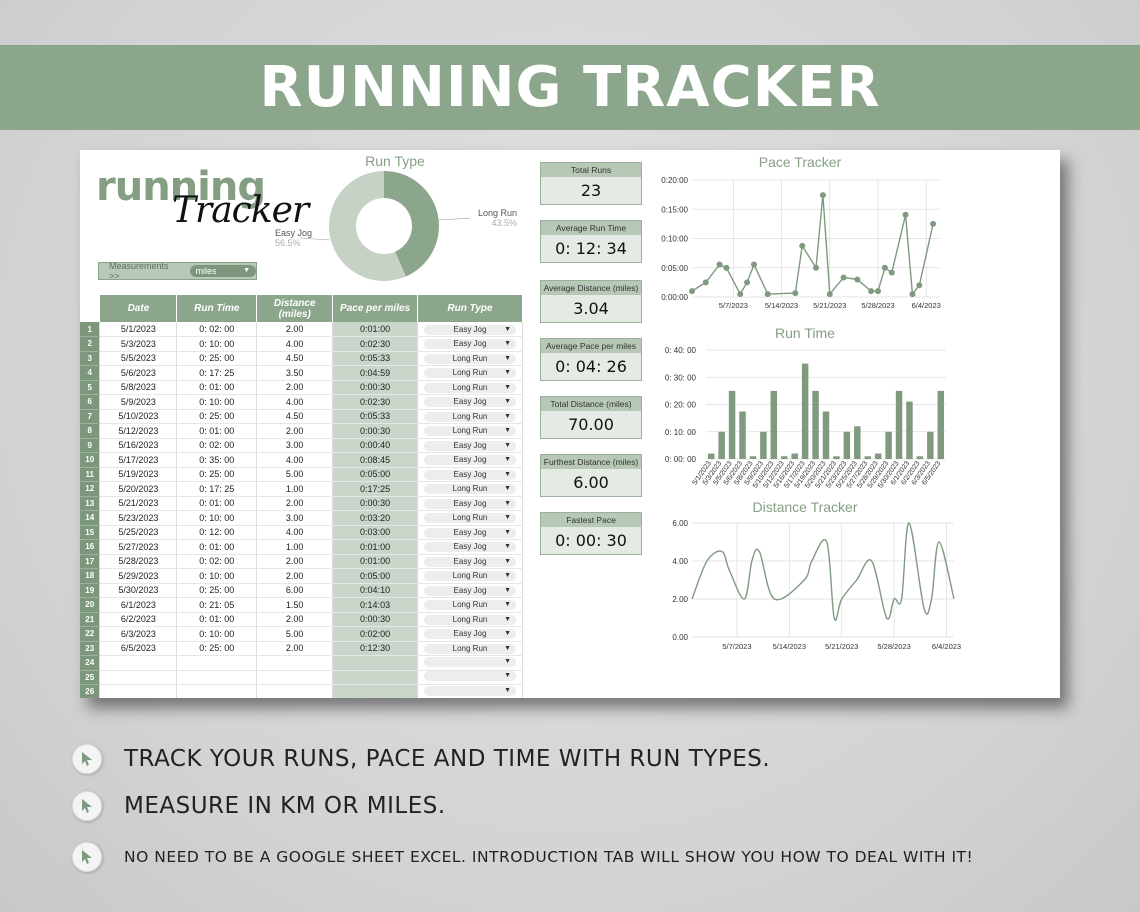 The image size is (1140, 912). What do you see at coordinates (90, 648) in the screenshot?
I see `row-number: 23` at bounding box center [90, 648].